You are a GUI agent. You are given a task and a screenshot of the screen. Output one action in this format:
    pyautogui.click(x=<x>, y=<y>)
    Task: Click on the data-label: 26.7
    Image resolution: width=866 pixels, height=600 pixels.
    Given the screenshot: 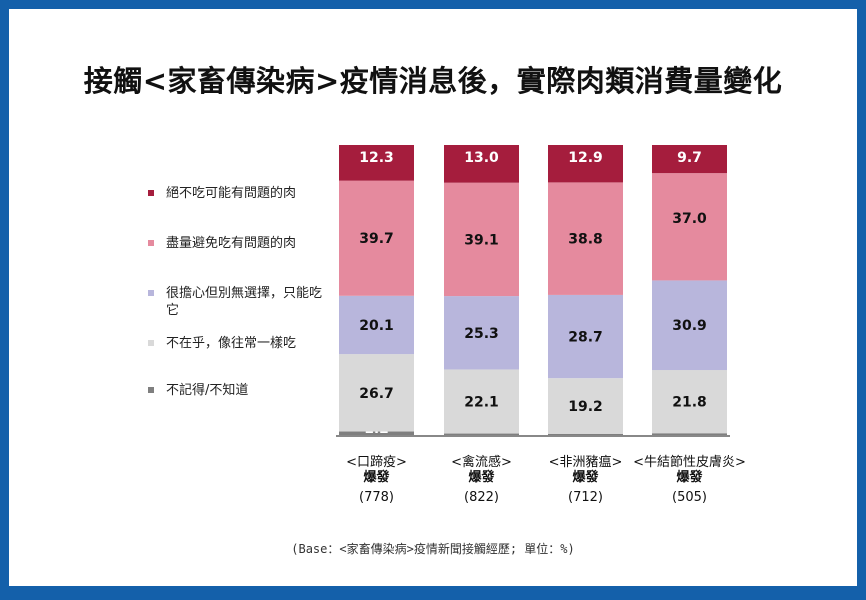 What is the action you would take?
    pyautogui.click(x=376, y=394)
    